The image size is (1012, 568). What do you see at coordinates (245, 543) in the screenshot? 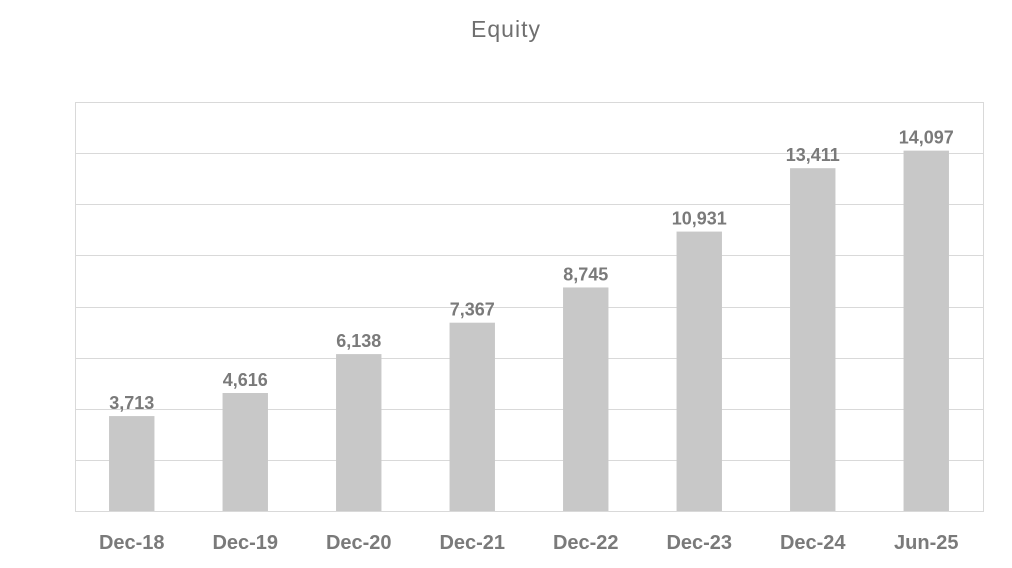
I see `x-tick-label: Dec-19` at bounding box center [245, 543].